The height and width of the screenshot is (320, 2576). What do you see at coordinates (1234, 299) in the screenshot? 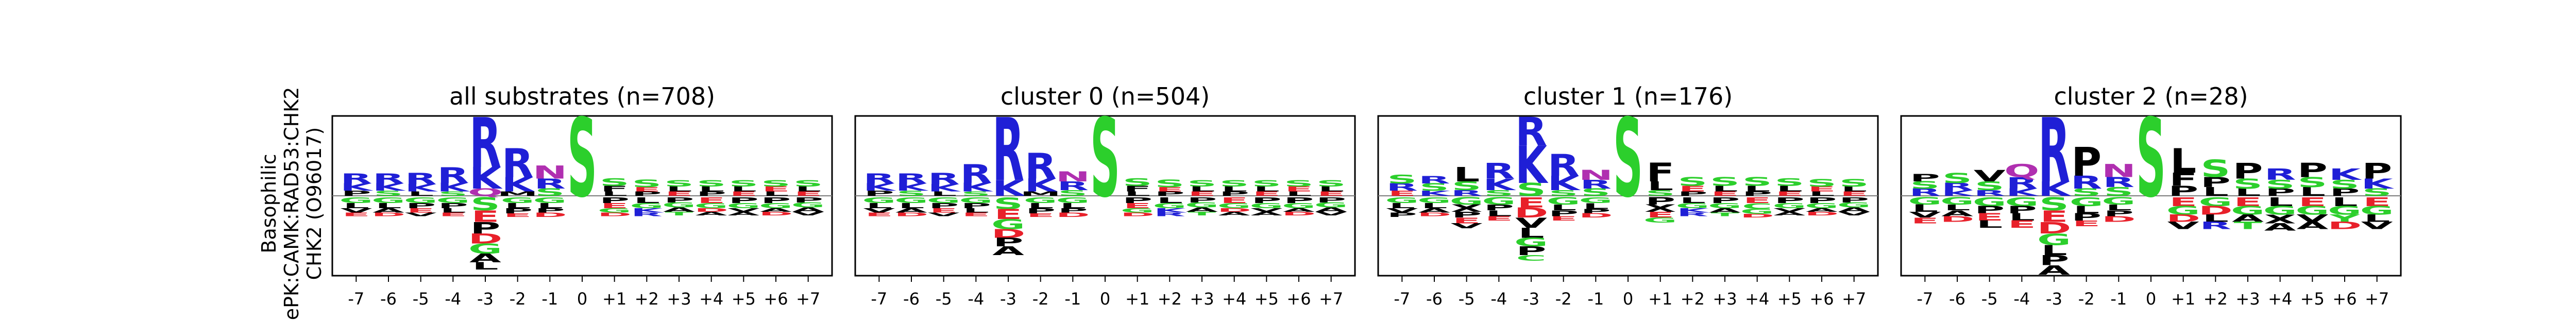
I see `x-tick-label: +4` at bounding box center [1234, 299].